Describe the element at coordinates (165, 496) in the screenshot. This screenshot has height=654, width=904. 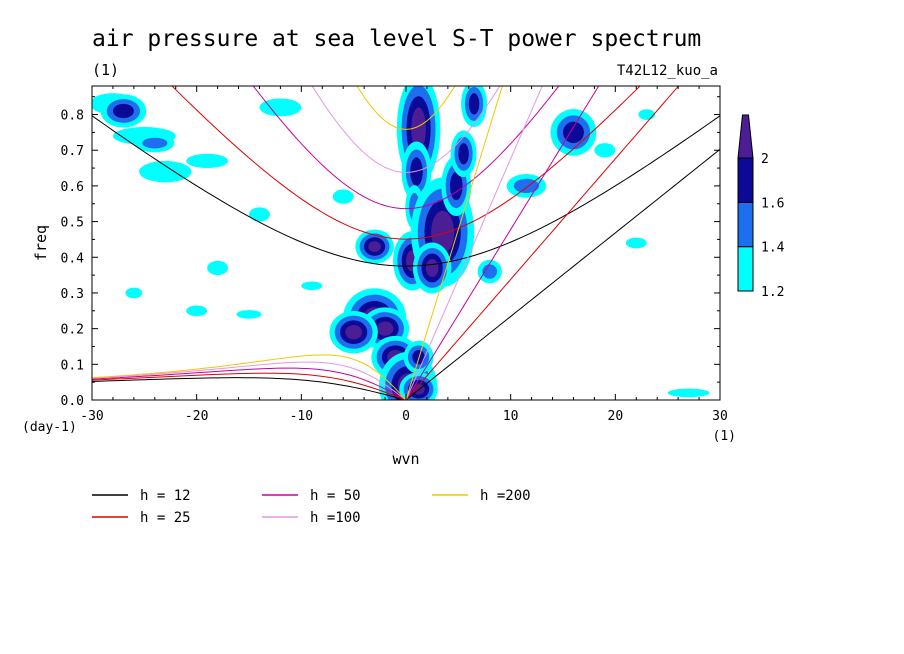
I see `legend-label-h12: h = 12` at that location.